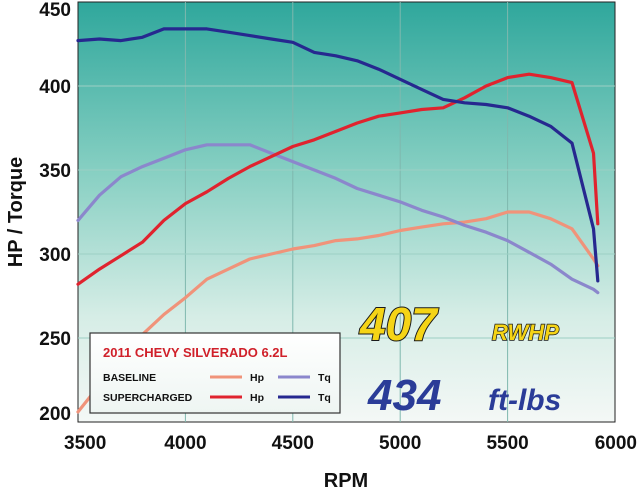  I want to click on y-tick-label: 300, so click(55, 255).